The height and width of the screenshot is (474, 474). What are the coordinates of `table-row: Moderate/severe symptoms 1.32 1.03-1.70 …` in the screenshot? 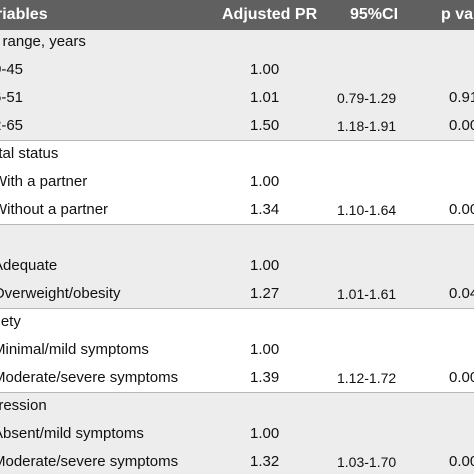 It's located at (237, 461).